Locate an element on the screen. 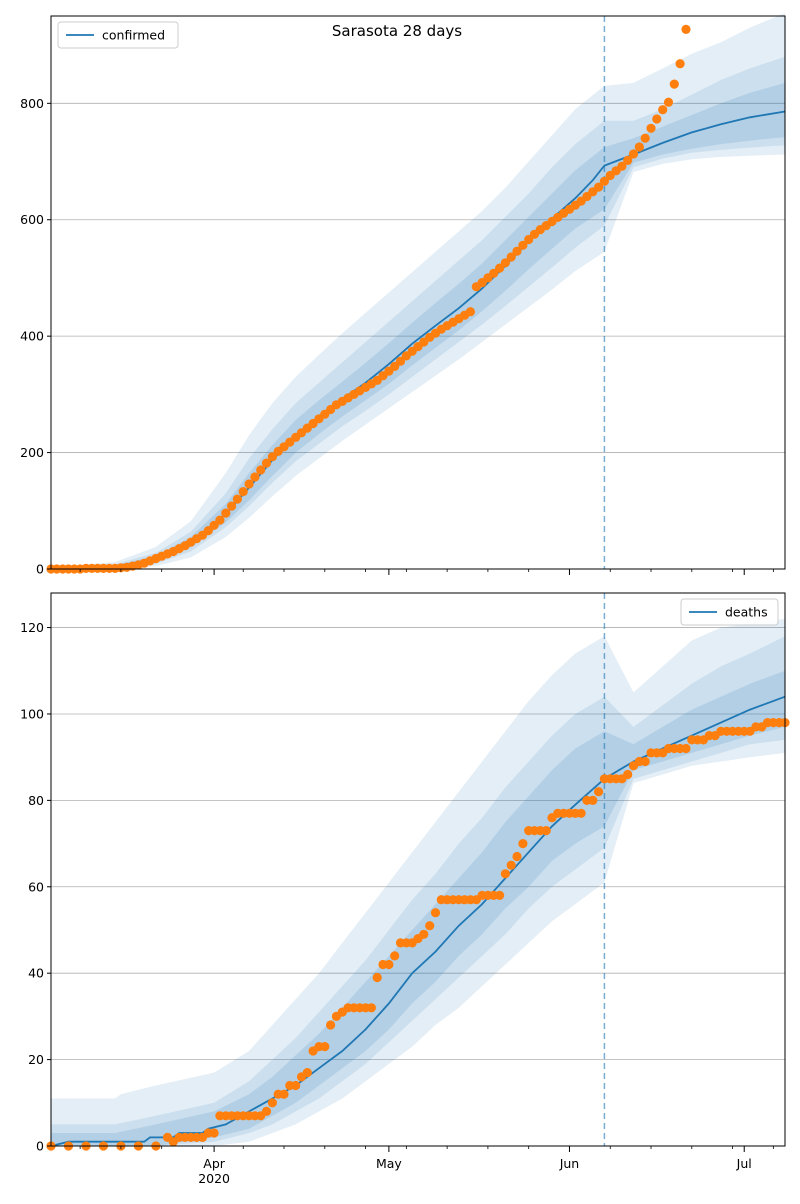  legend: deaths is located at coordinates (729, 612).